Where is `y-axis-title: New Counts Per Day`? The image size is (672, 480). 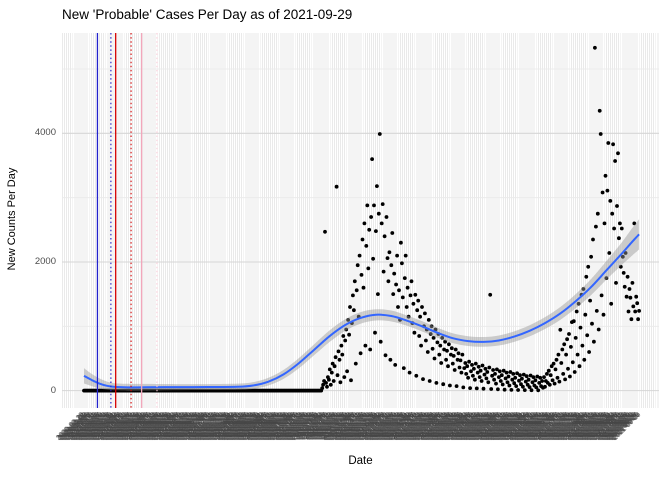 y-axis-title: New Counts Per Day is located at coordinates (12, 219).